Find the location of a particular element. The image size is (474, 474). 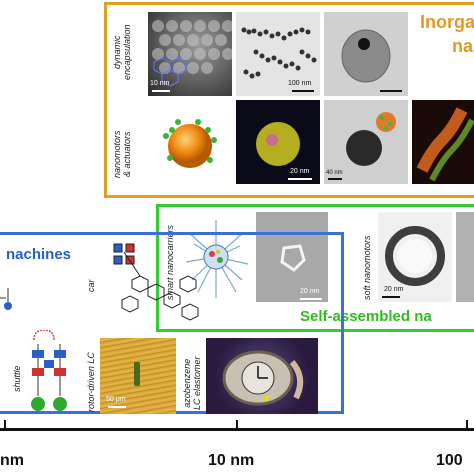

axis-label-10nm: 10 nm is located at coordinates (231, 460).